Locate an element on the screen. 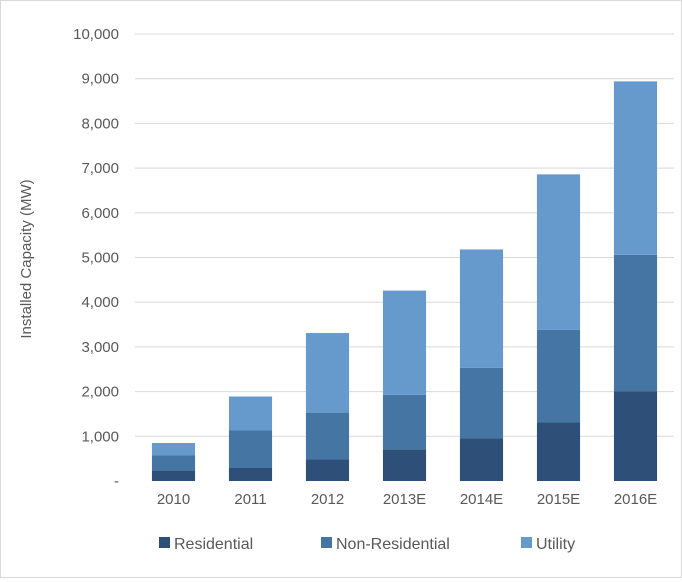  y-tick-label: 4,000 is located at coordinates (100, 302).